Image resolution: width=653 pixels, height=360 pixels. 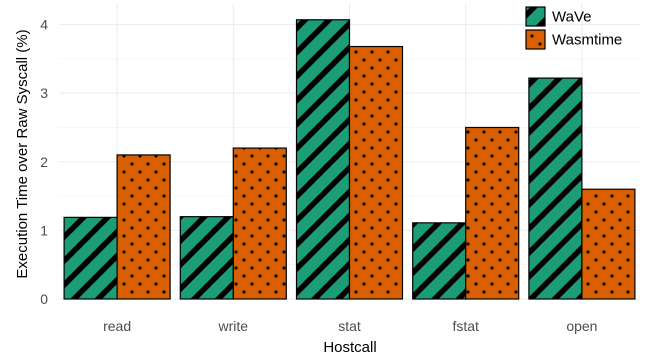 I want to click on x-tick-label: open, so click(x=581, y=326).